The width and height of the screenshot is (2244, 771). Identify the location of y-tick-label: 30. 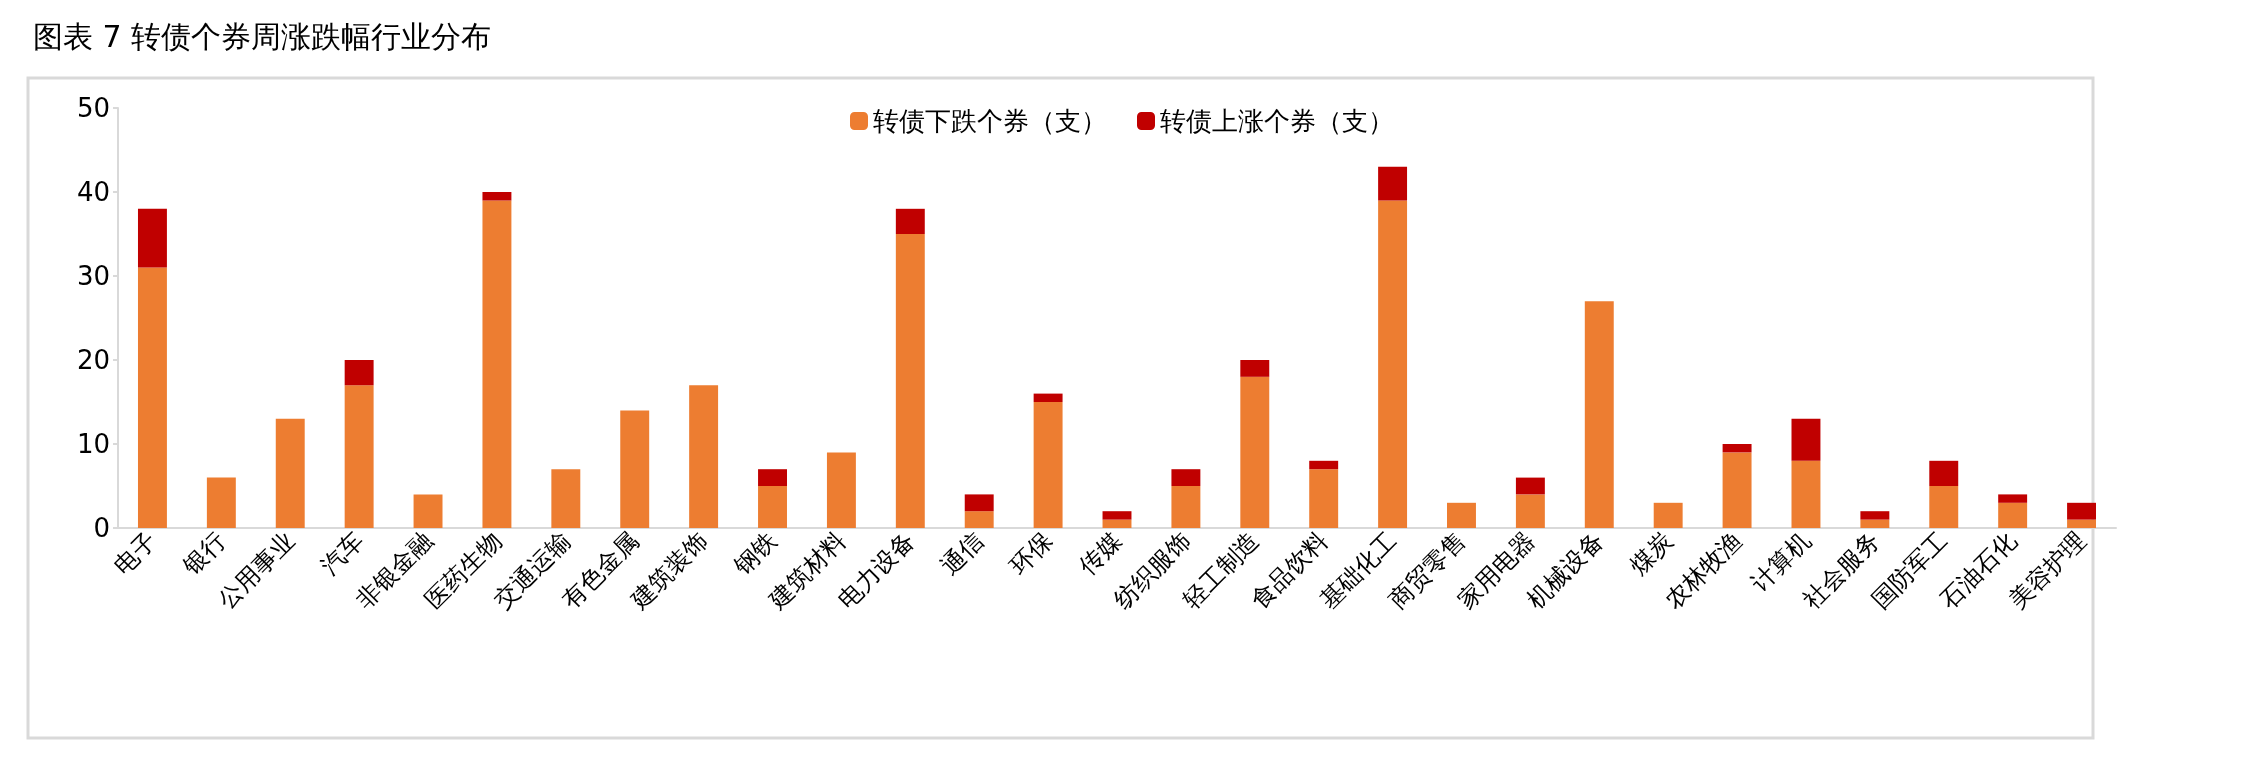
(93, 276).